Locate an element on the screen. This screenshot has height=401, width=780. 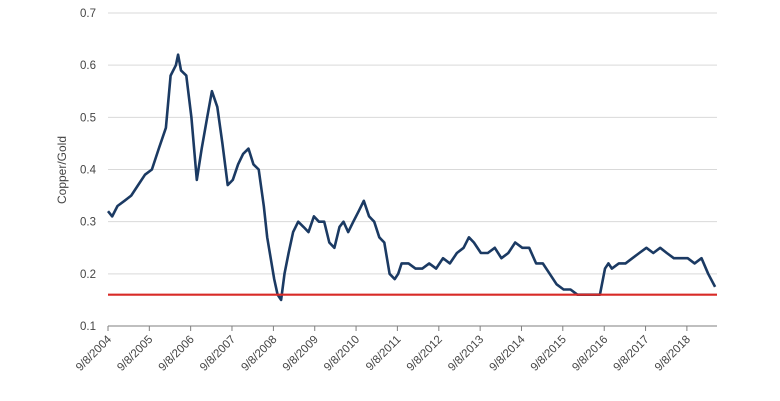
x-tick-label: 9/8/2014 is located at coordinates (507, 353).